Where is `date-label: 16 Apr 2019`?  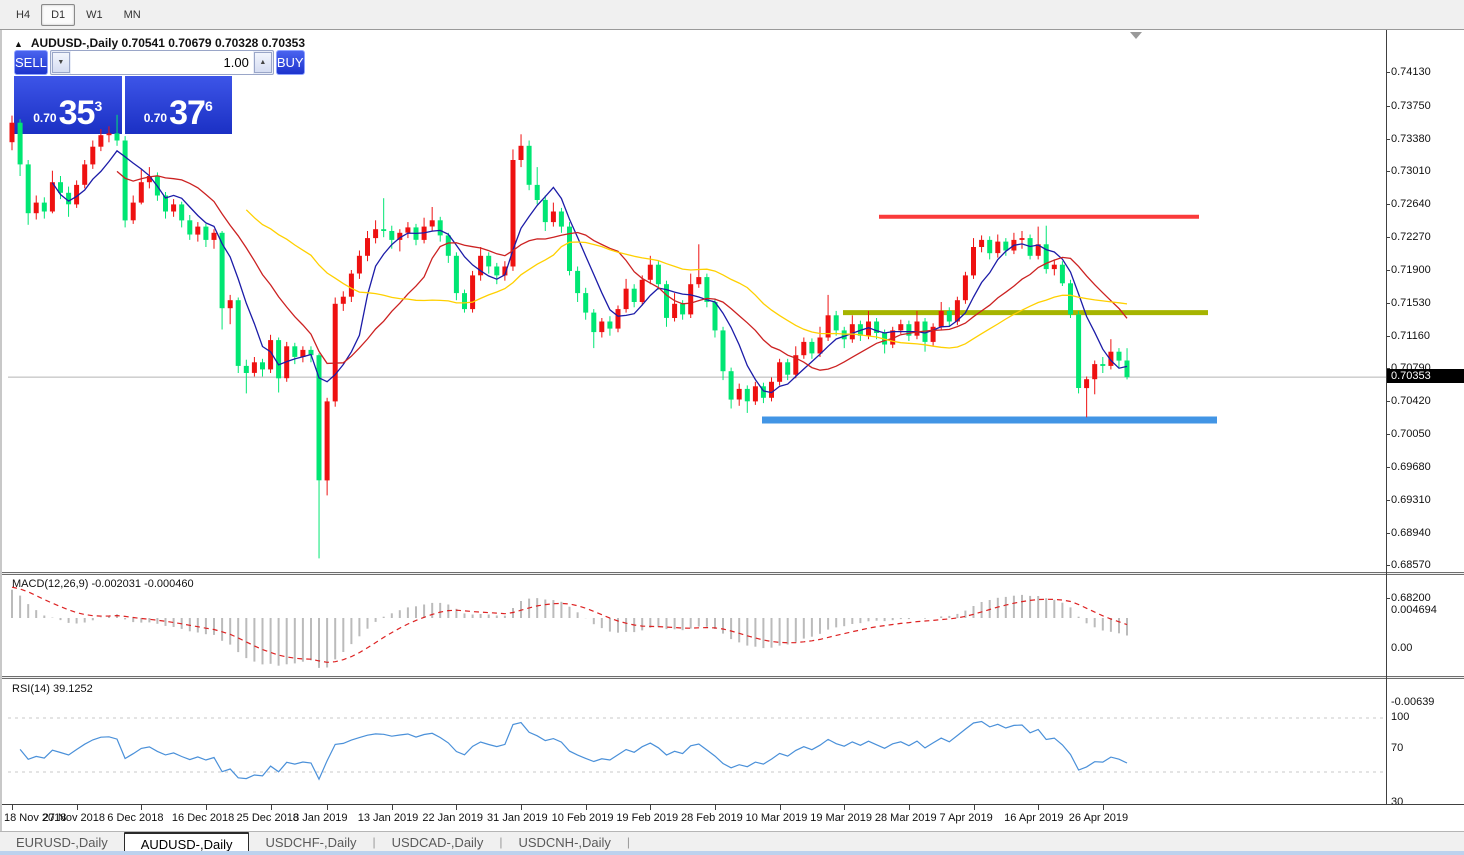 date-label: 16 Apr 2019 is located at coordinates (1034, 818).